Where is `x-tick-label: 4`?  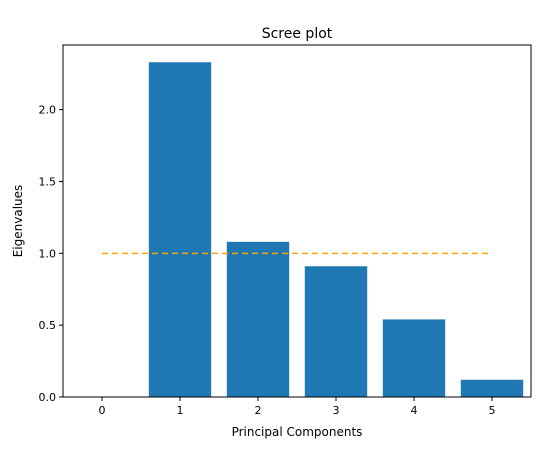
x-tick-label: 4 is located at coordinates (414, 410).